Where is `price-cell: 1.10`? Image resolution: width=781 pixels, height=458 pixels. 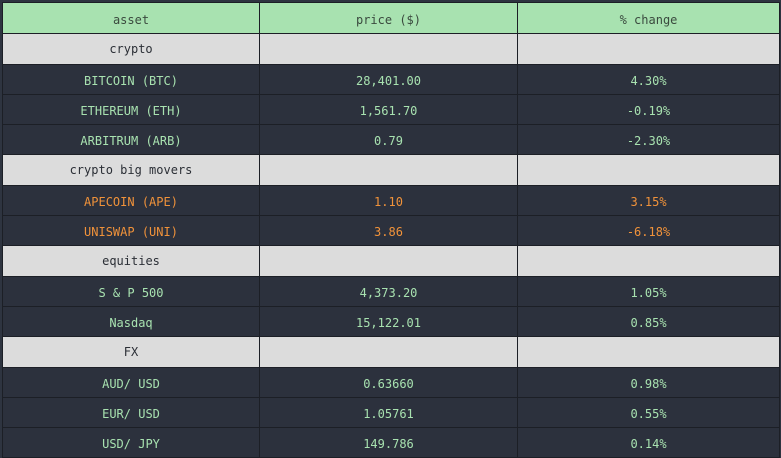
price-cell: 1.10 is located at coordinates (388, 200).